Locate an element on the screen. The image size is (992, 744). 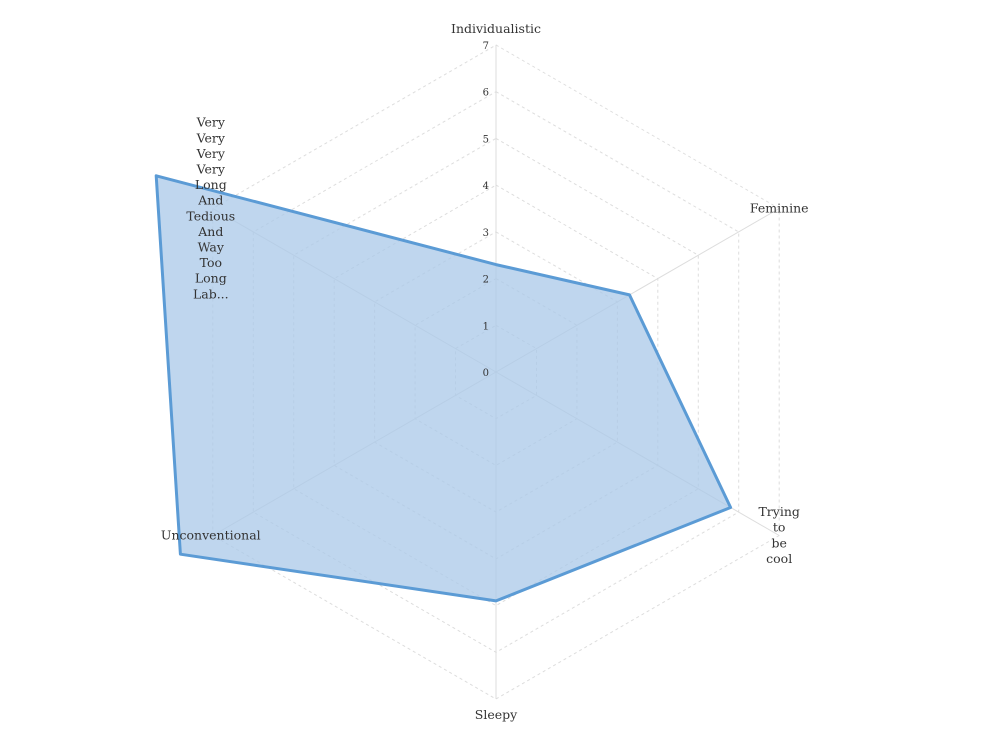
axis-label-line: Individualistic is located at coordinates (496, 28).